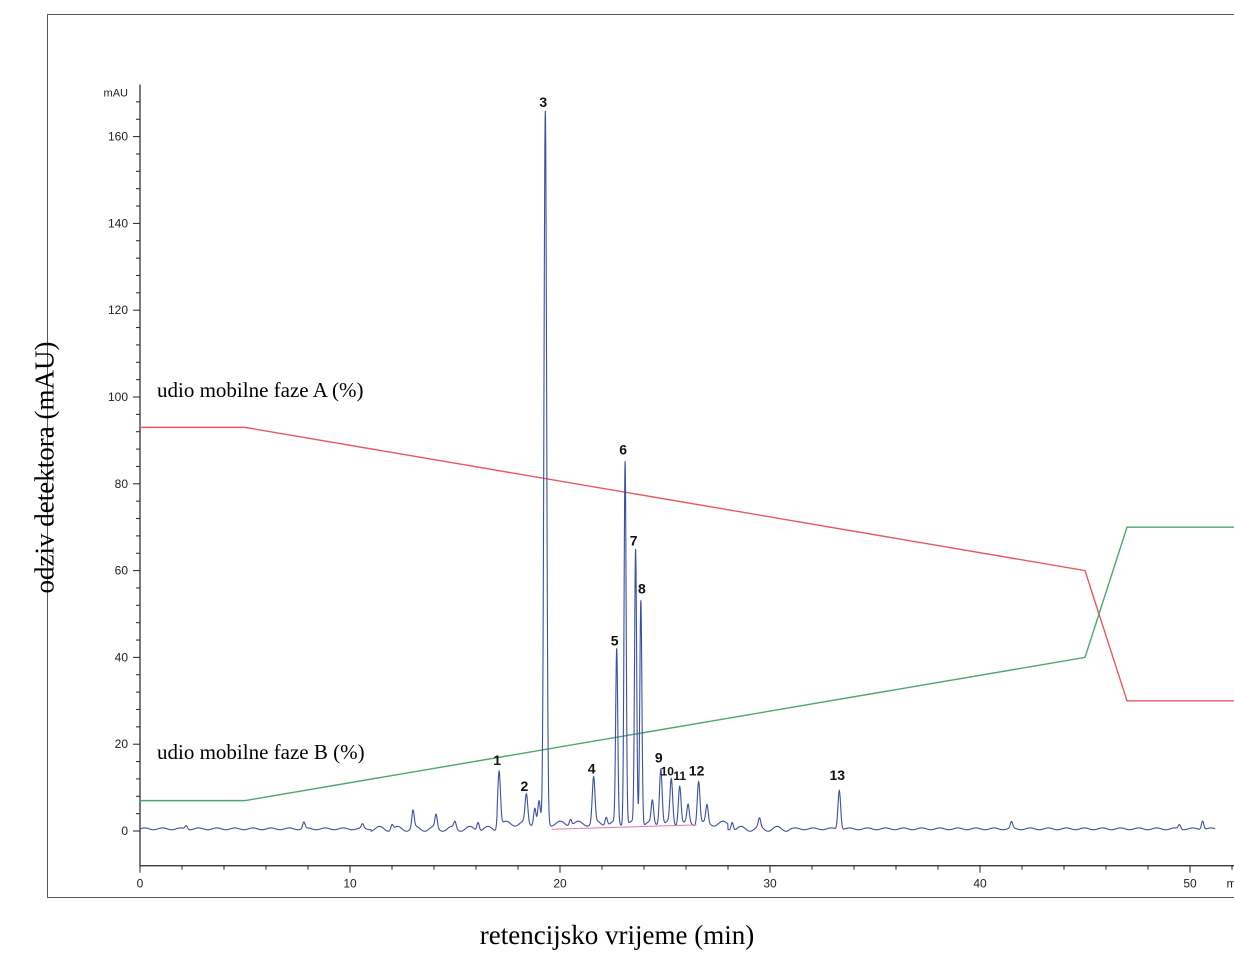  What do you see at coordinates (668, 772) in the screenshot?
I see `peak-label: 10` at bounding box center [668, 772].